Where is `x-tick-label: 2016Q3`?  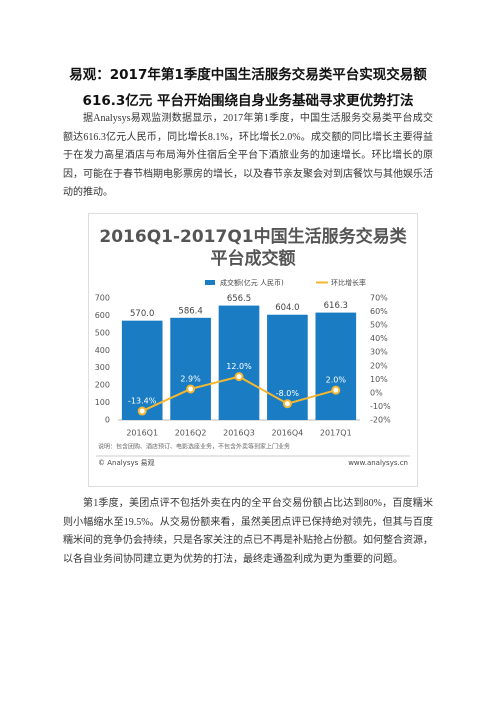 x-tick-label: 2016Q3 is located at coordinates (239, 433).